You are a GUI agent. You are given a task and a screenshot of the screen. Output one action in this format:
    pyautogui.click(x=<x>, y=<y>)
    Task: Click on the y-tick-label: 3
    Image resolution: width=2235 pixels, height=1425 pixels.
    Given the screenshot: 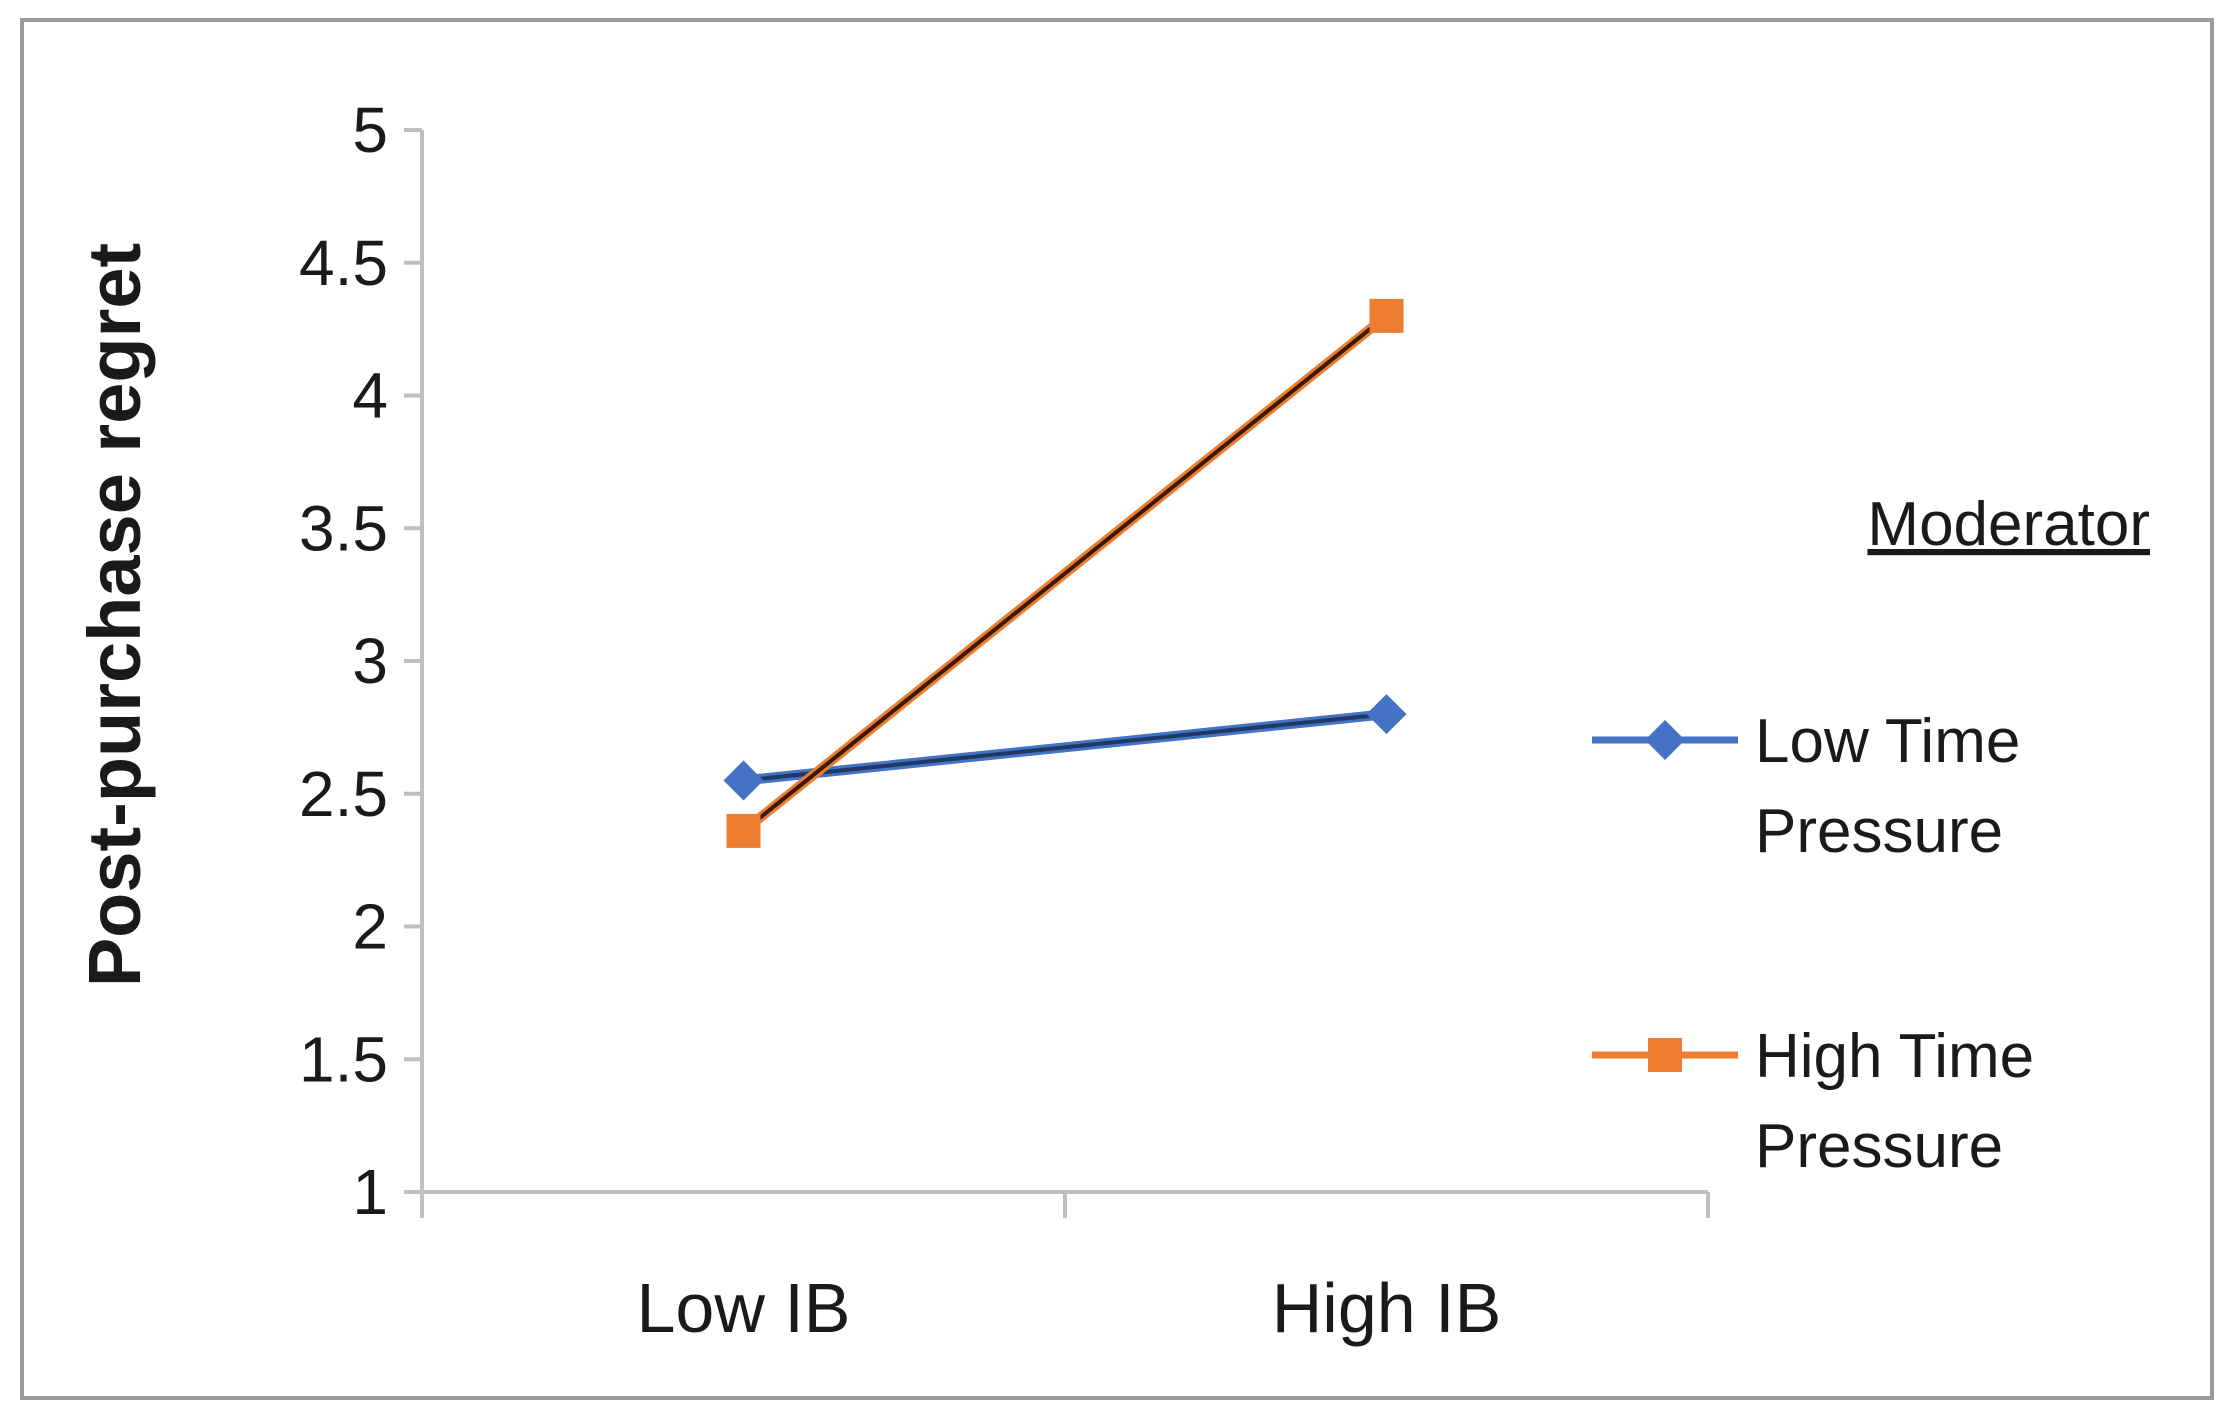 What is the action you would take?
    pyautogui.click(x=370, y=661)
    